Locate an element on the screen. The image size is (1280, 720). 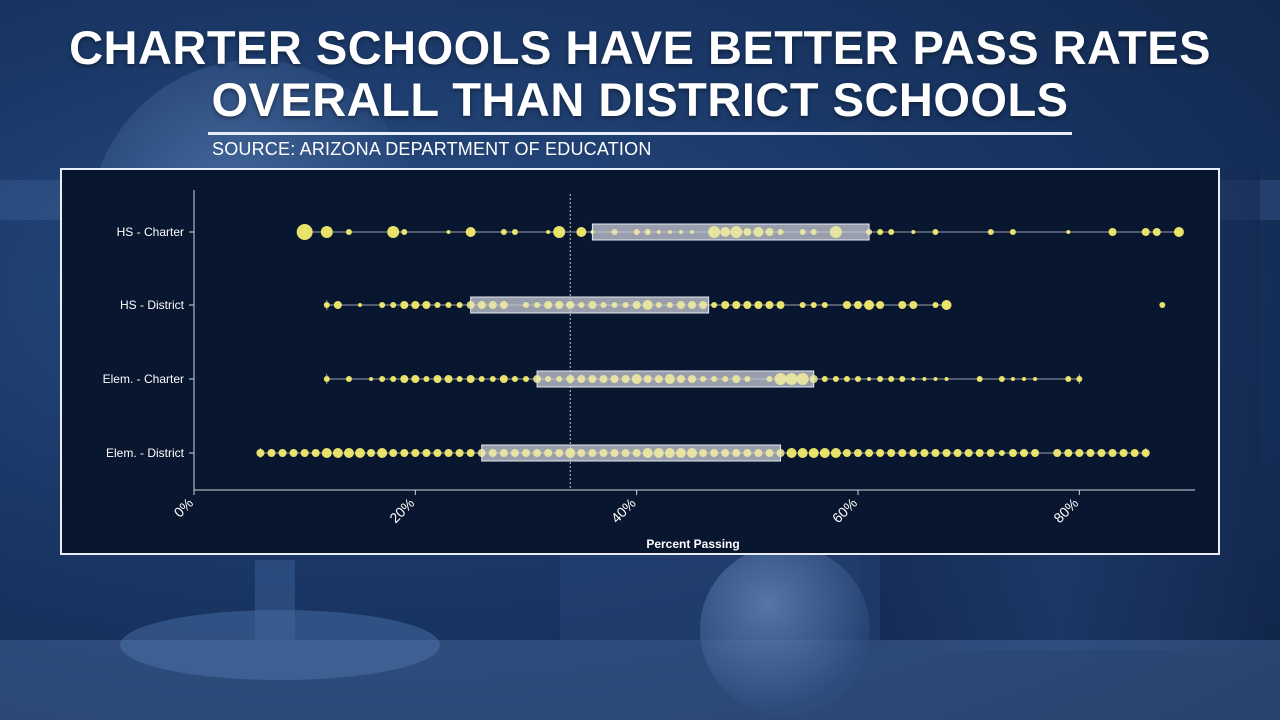
x-tick-label: 40% is located at coordinates (623, 510).